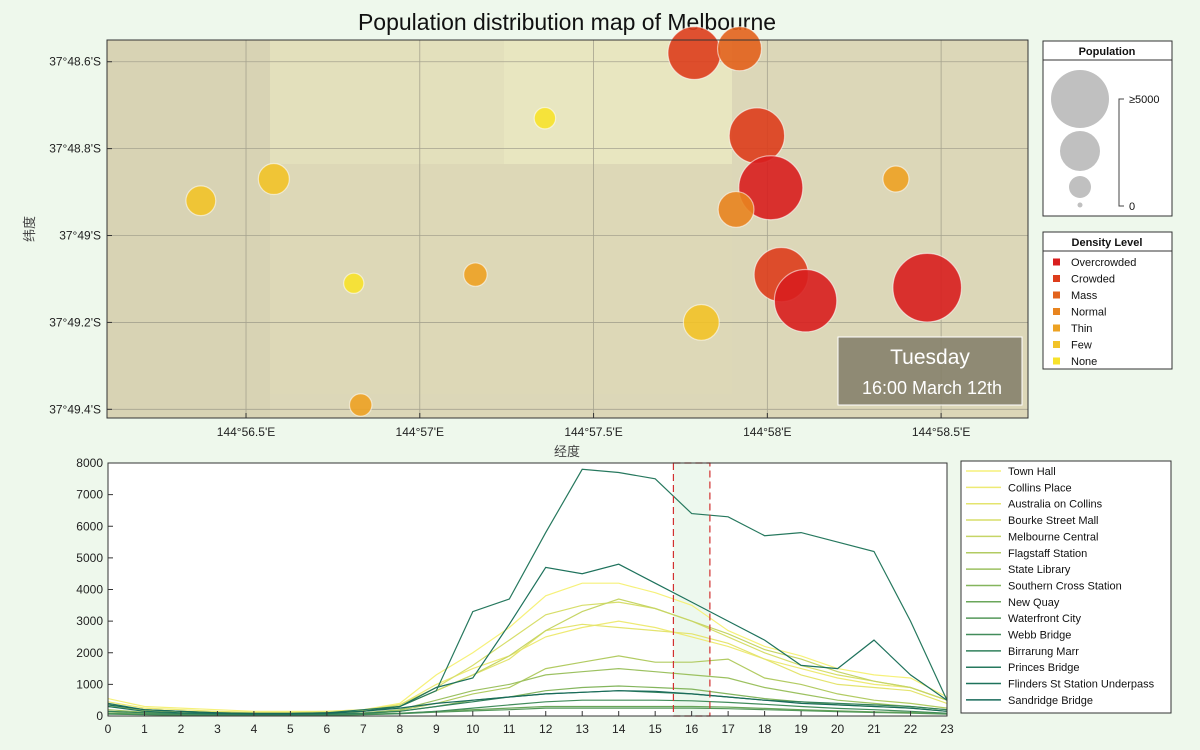 The height and width of the screenshot is (750, 1200). I want to click on density-legend-title: Density Level, so click(1107, 243).